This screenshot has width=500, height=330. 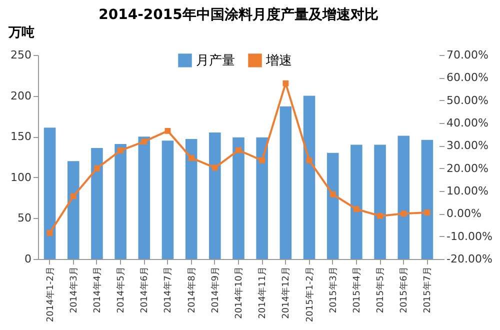 What do you see at coordinates (97, 290) in the screenshot?
I see `x-tick-label: 2014年4月` at bounding box center [97, 290].